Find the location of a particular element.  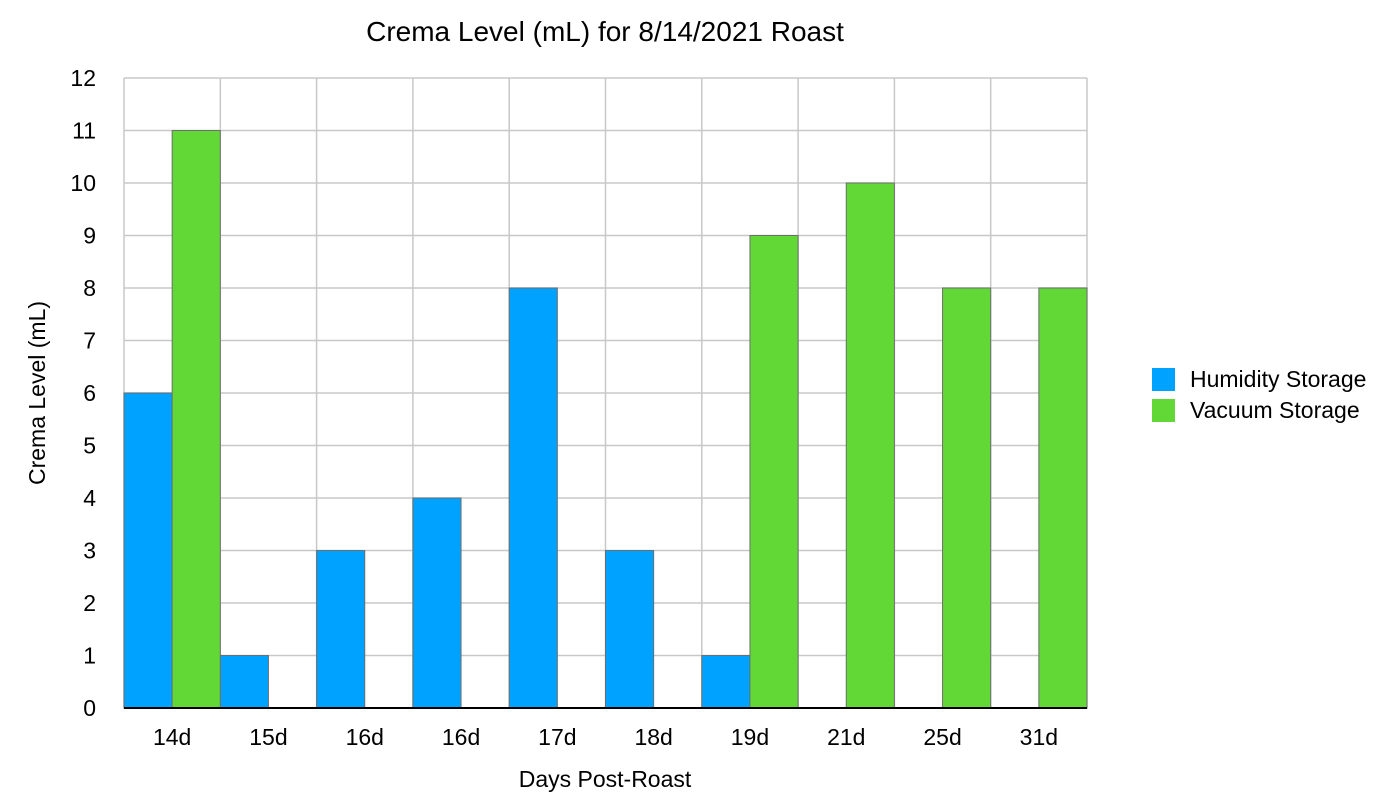

y-tick-label: 0 is located at coordinates (89, 708).